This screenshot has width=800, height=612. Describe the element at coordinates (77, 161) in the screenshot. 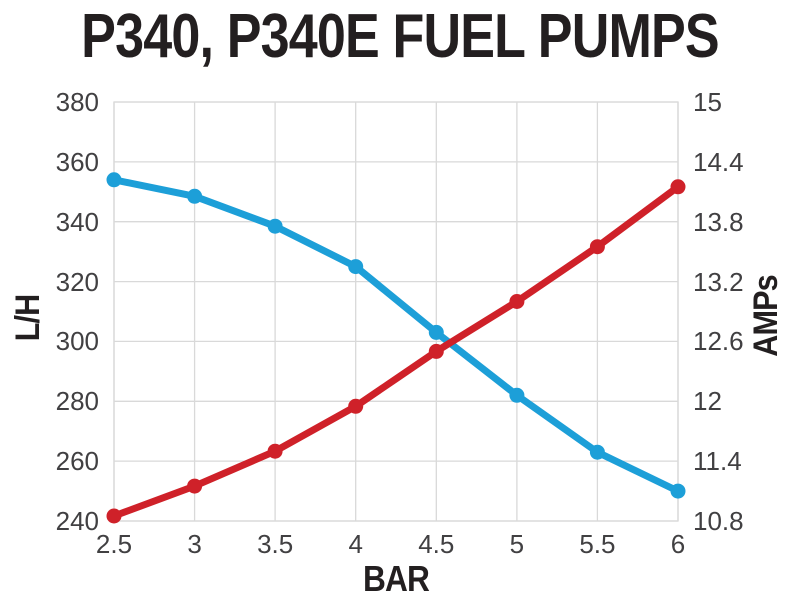

I see `left-axis-tick-label: 360` at that location.